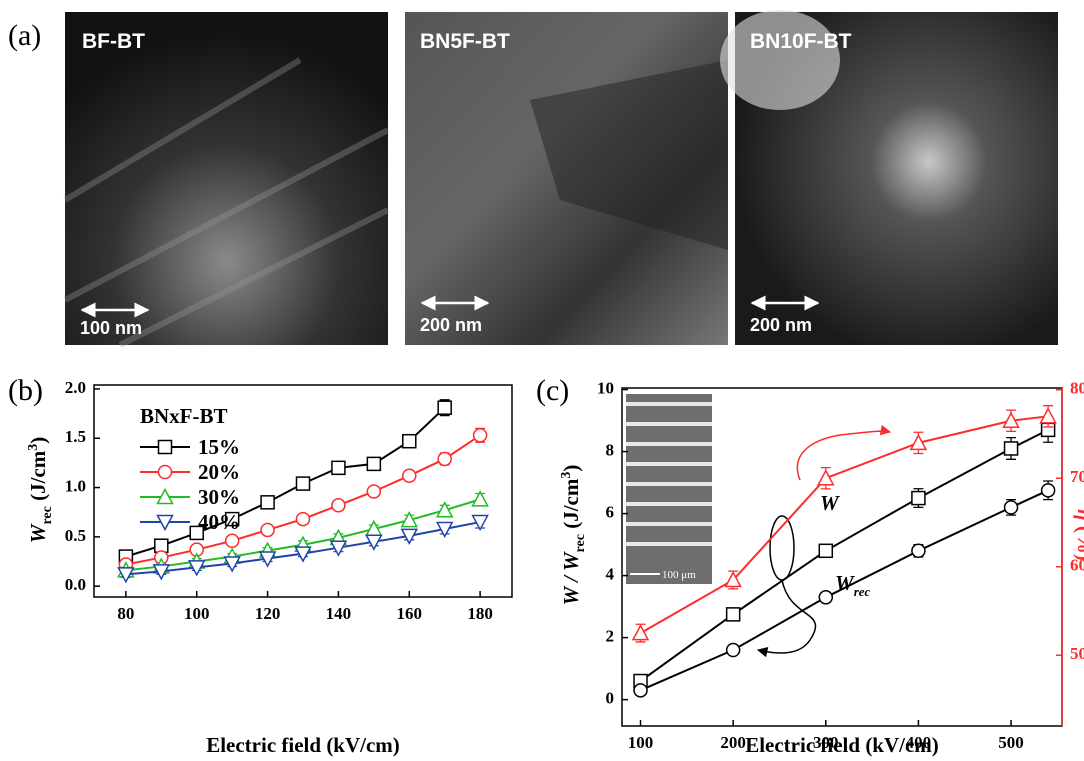 The image size is (1084, 761). What do you see at coordinates (339, 613) in the screenshot?
I see `x-tick-label: 140` at bounding box center [339, 613].